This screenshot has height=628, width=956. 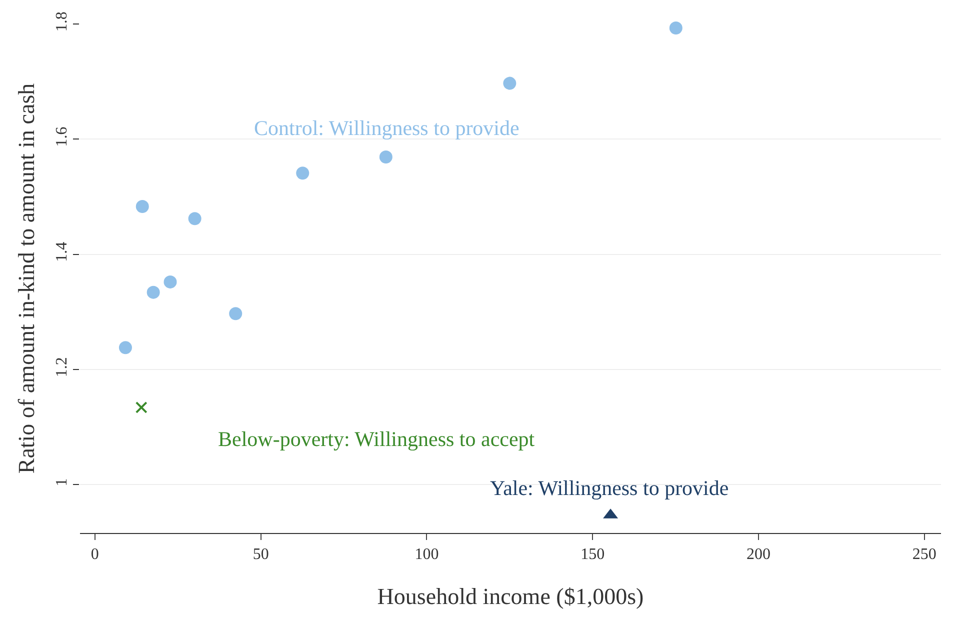 What do you see at coordinates (924, 555) in the screenshot?
I see `x-tick-label: 250` at bounding box center [924, 555].